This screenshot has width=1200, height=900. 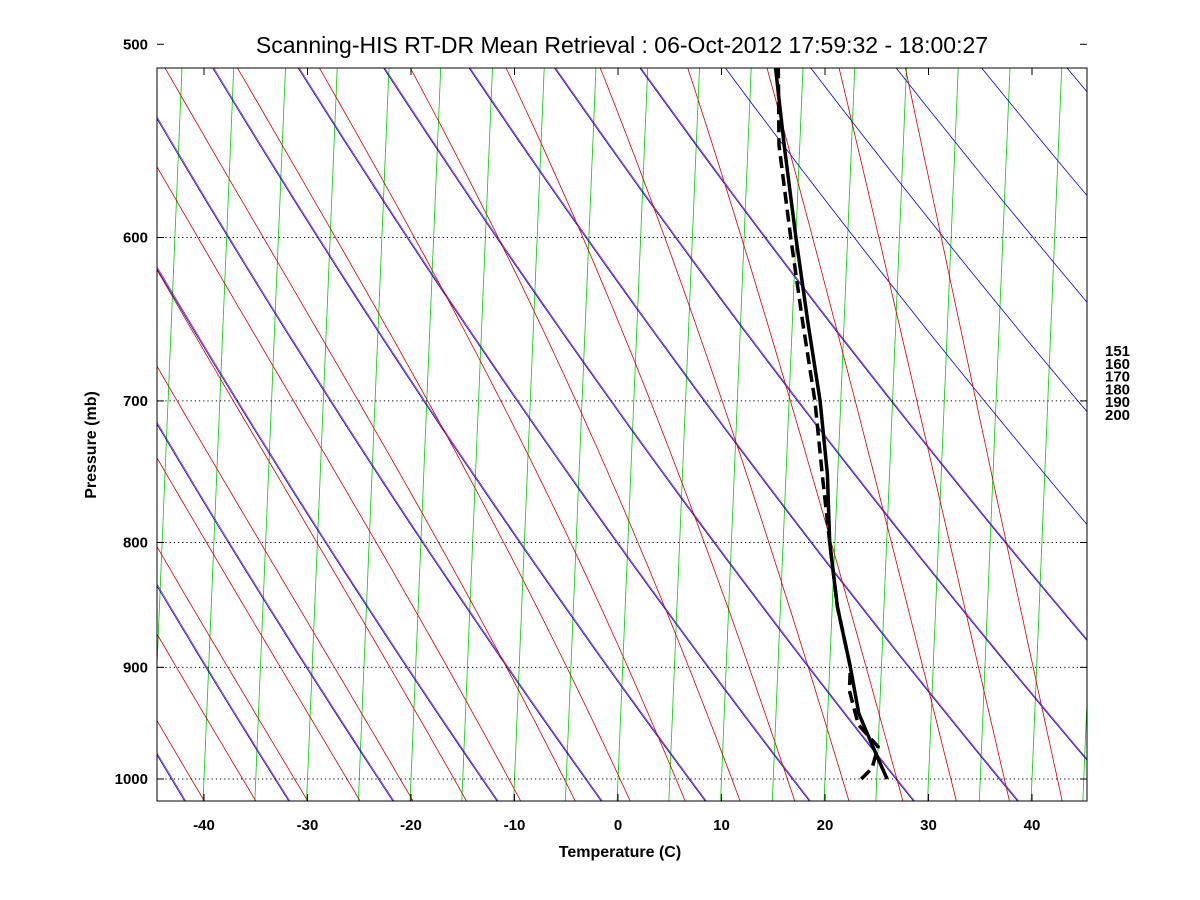 What do you see at coordinates (620, 852) in the screenshot?
I see `x-axis-label: Temperature (C)` at bounding box center [620, 852].